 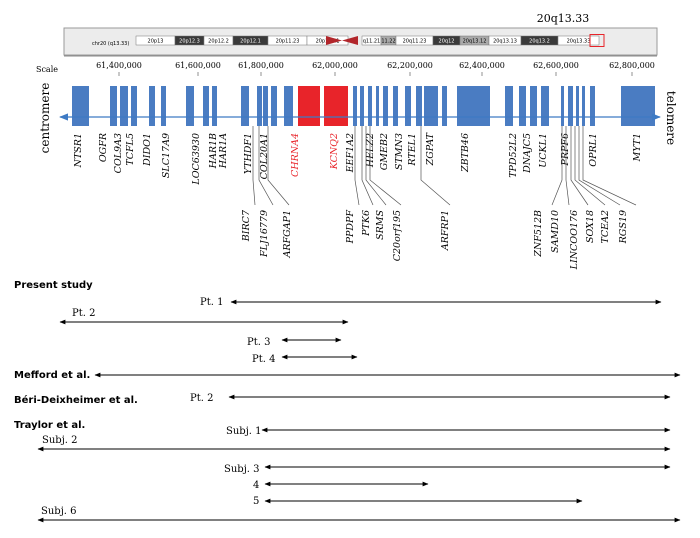 What do you see at coordinates (538, 234) in the screenshot?
I see `gene-label-znf512b: ZNF512B` at bounding box center [538, 234].